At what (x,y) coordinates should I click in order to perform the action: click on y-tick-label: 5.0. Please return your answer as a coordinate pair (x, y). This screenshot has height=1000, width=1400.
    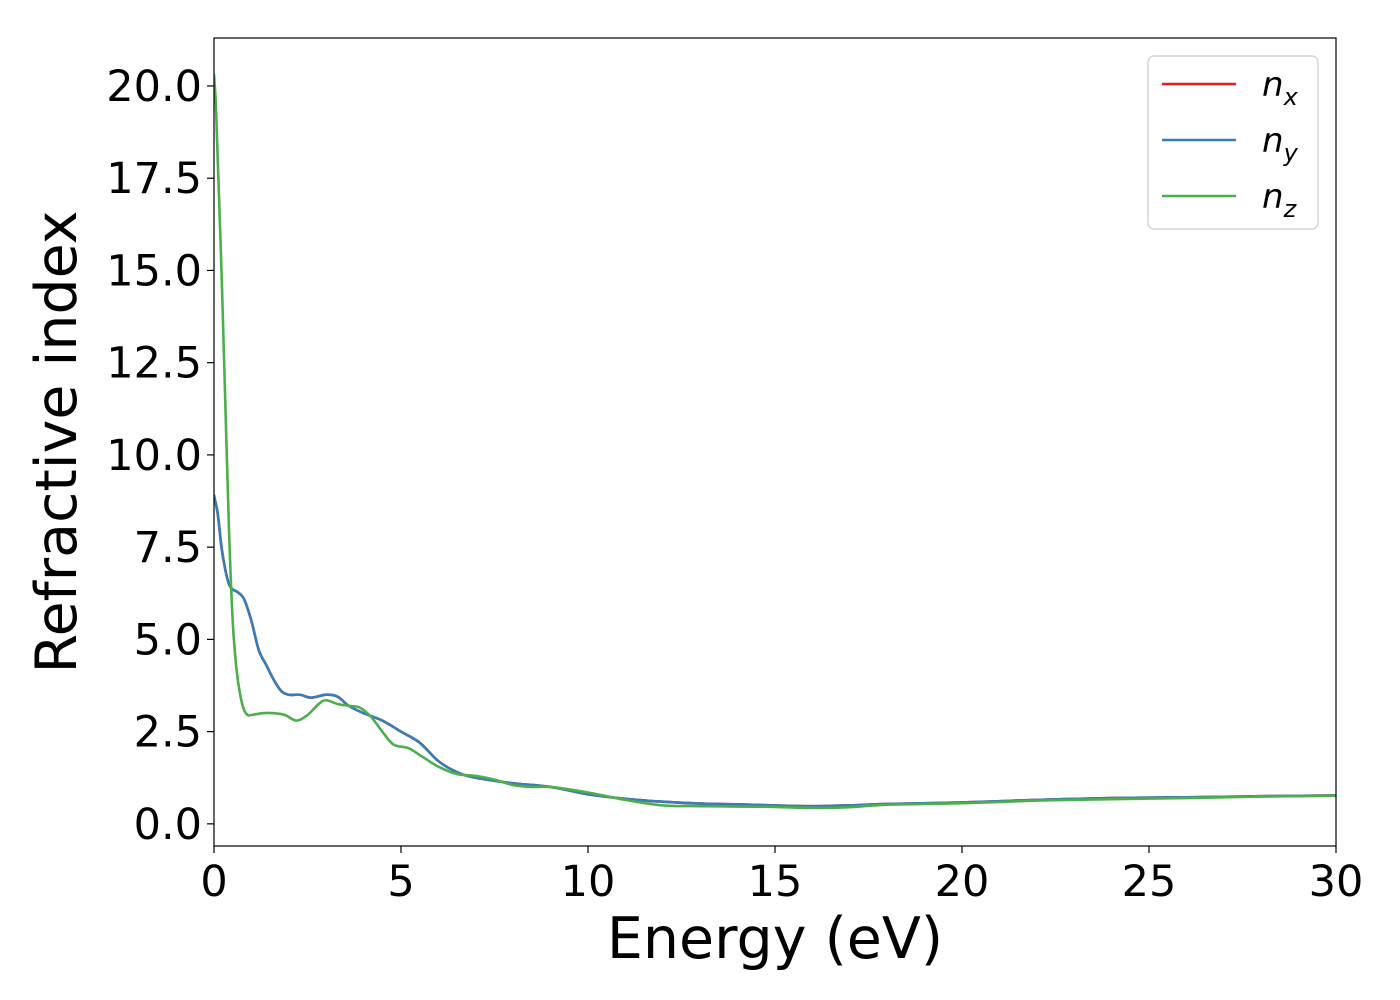
    Looking at the image, I should click on (168, 640).